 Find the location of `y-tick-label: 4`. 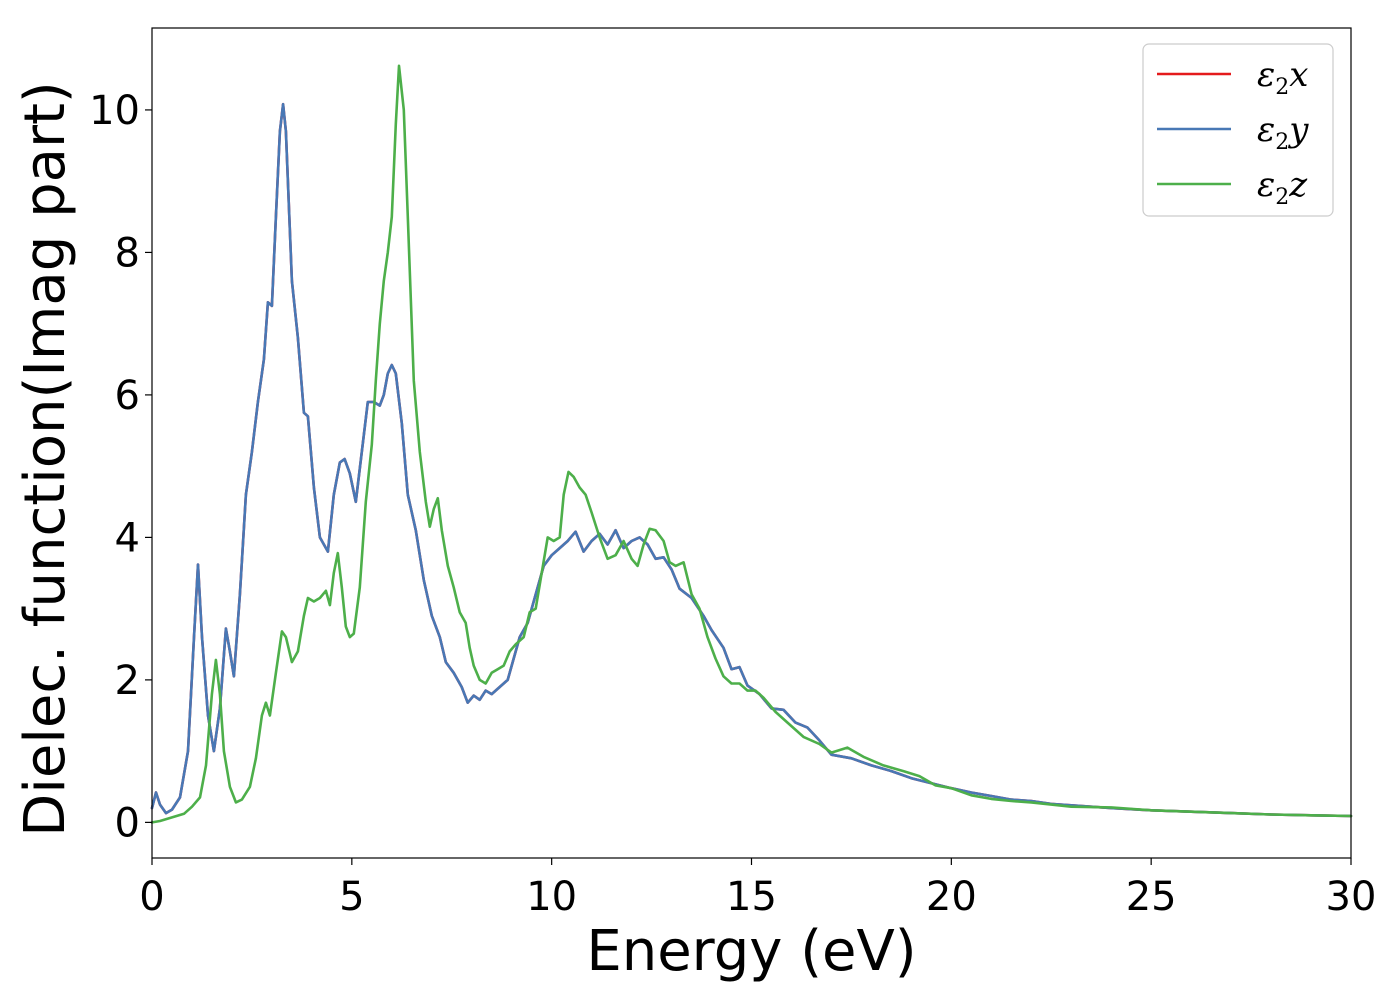

y-tick-label: 4 is located at coordinates (127, 538).